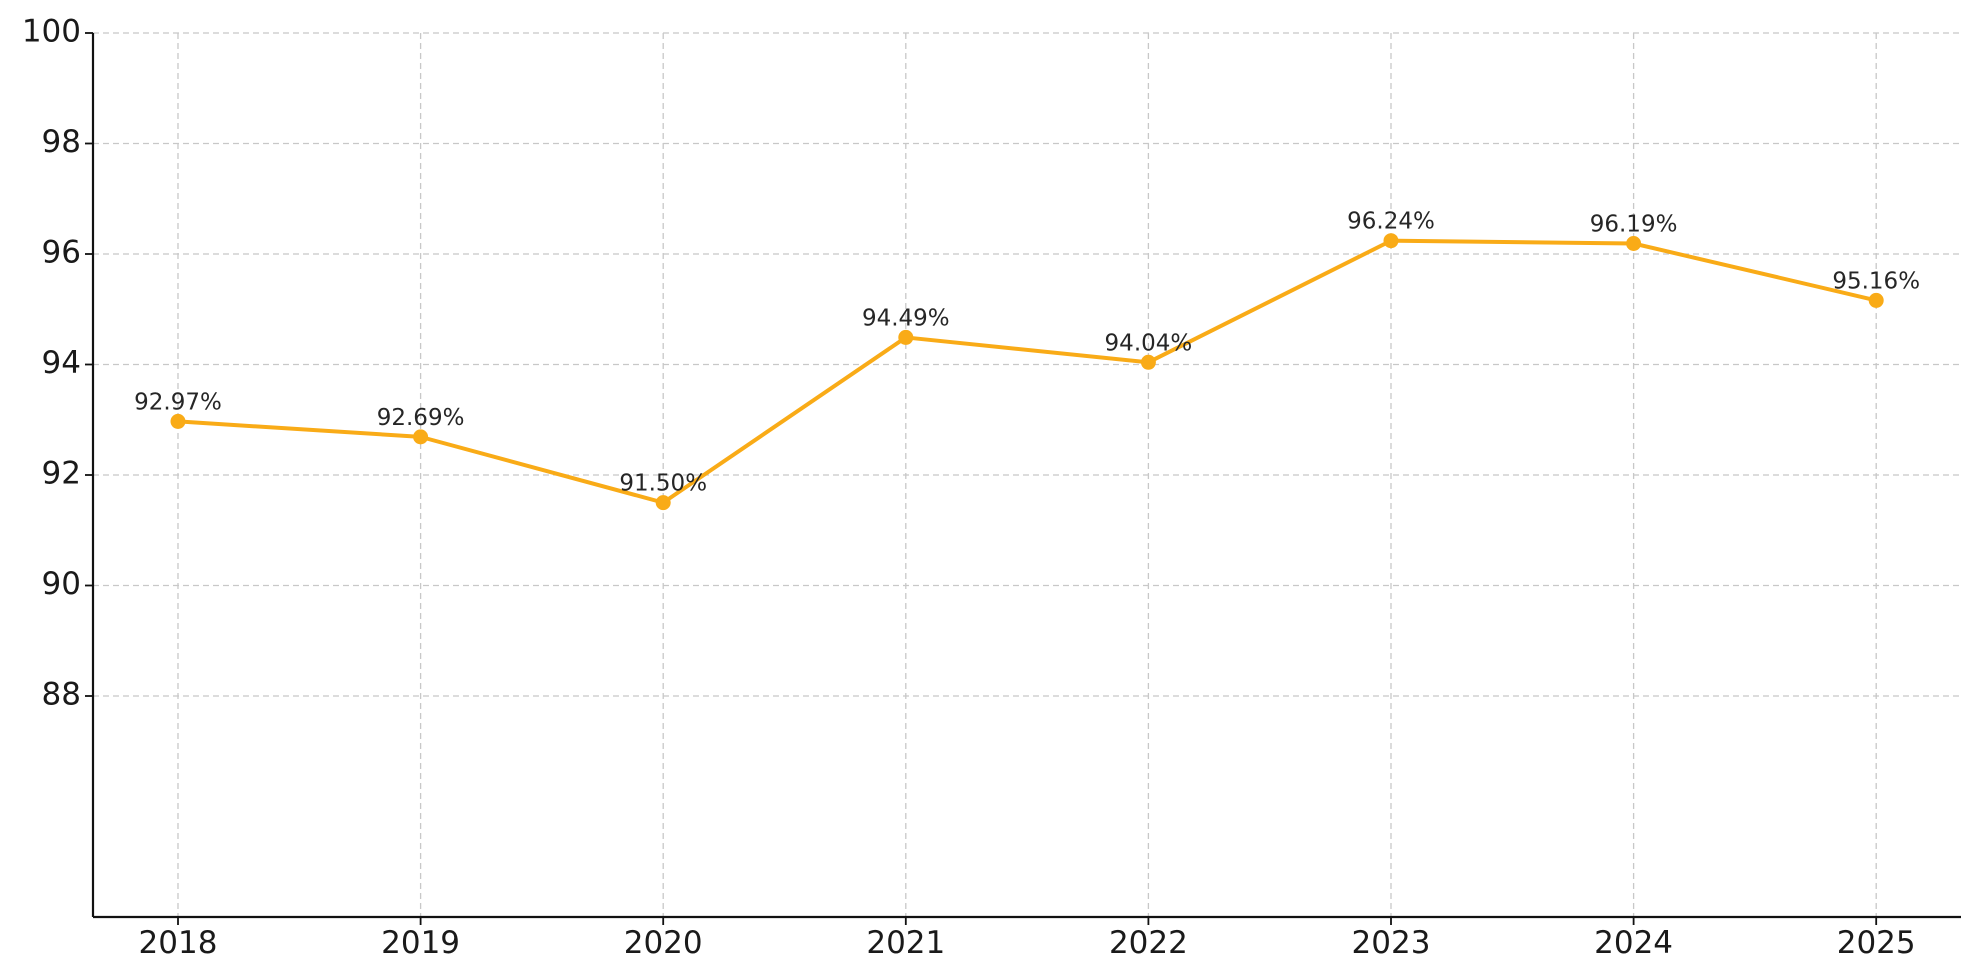 Image resolution: width=1979 pixels, height=980 pixels. What do you see at coordinates (1633, 943) in the screenshot?
I see `x-tick-label: 2024` at bounding box center [1633, 943].